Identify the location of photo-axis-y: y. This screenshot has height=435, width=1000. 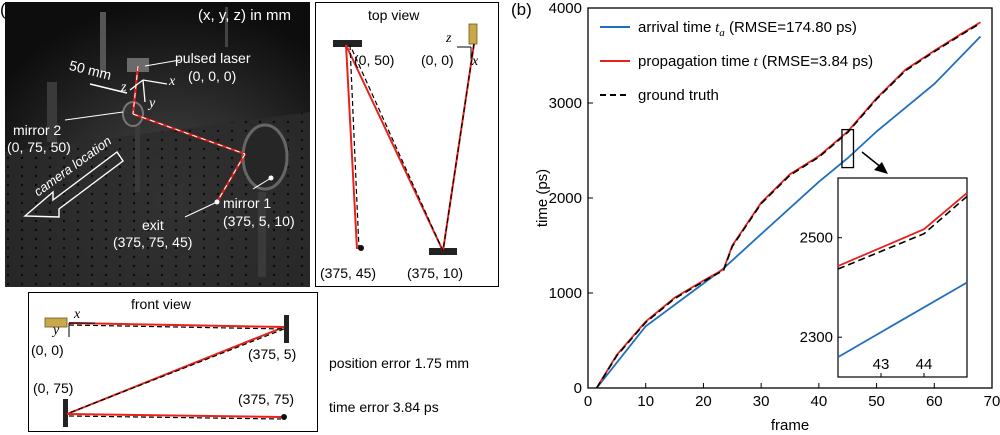
(152, 103).